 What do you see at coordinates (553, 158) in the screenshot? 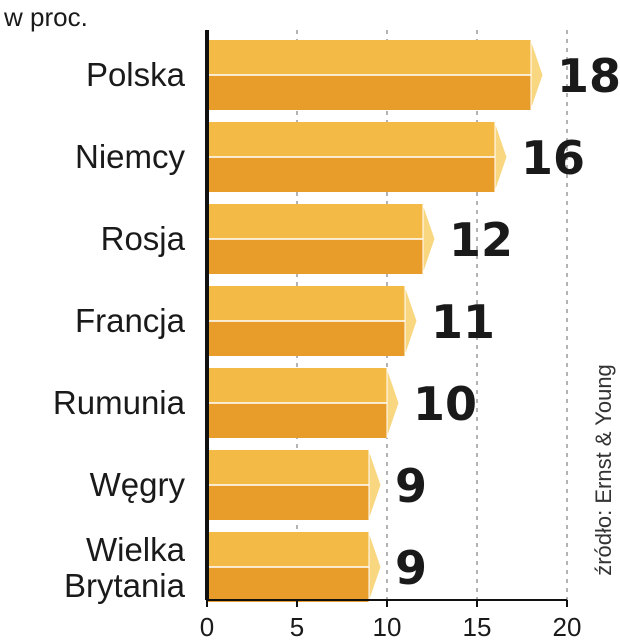
I see `value-label: 16` at bounding box center [553, 158].